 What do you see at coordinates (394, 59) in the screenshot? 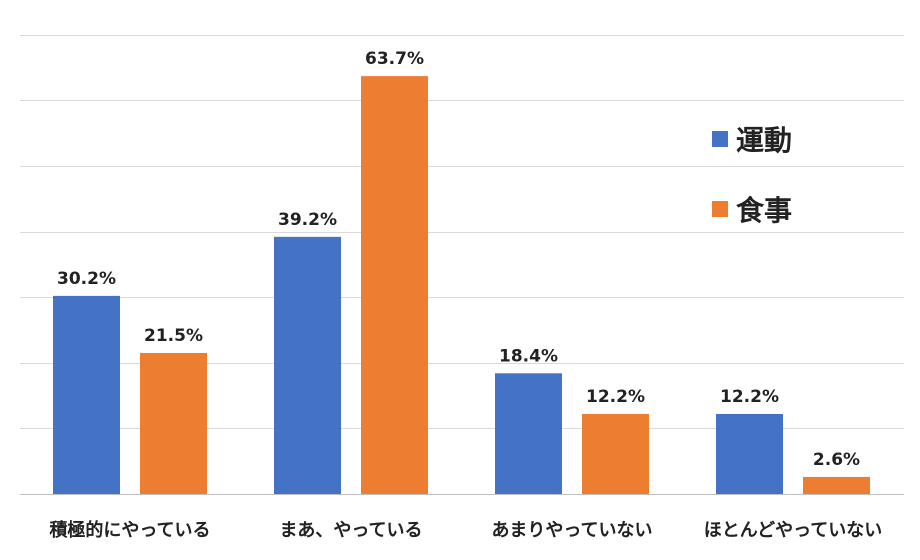
I see `data-label-diet-1: 63.7%` at bounding box center [394, 59].